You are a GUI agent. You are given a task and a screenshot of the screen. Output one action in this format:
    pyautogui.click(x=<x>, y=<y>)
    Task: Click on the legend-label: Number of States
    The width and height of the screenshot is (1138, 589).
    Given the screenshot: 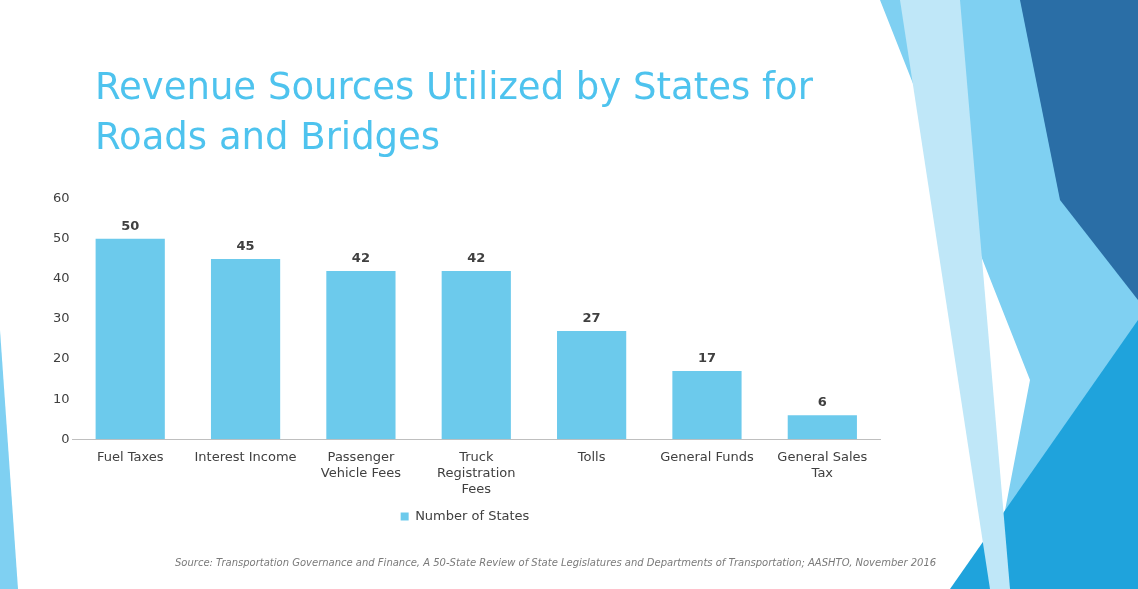 What is the action you would take?
    pyautogui.click(x=472, y=515)
    